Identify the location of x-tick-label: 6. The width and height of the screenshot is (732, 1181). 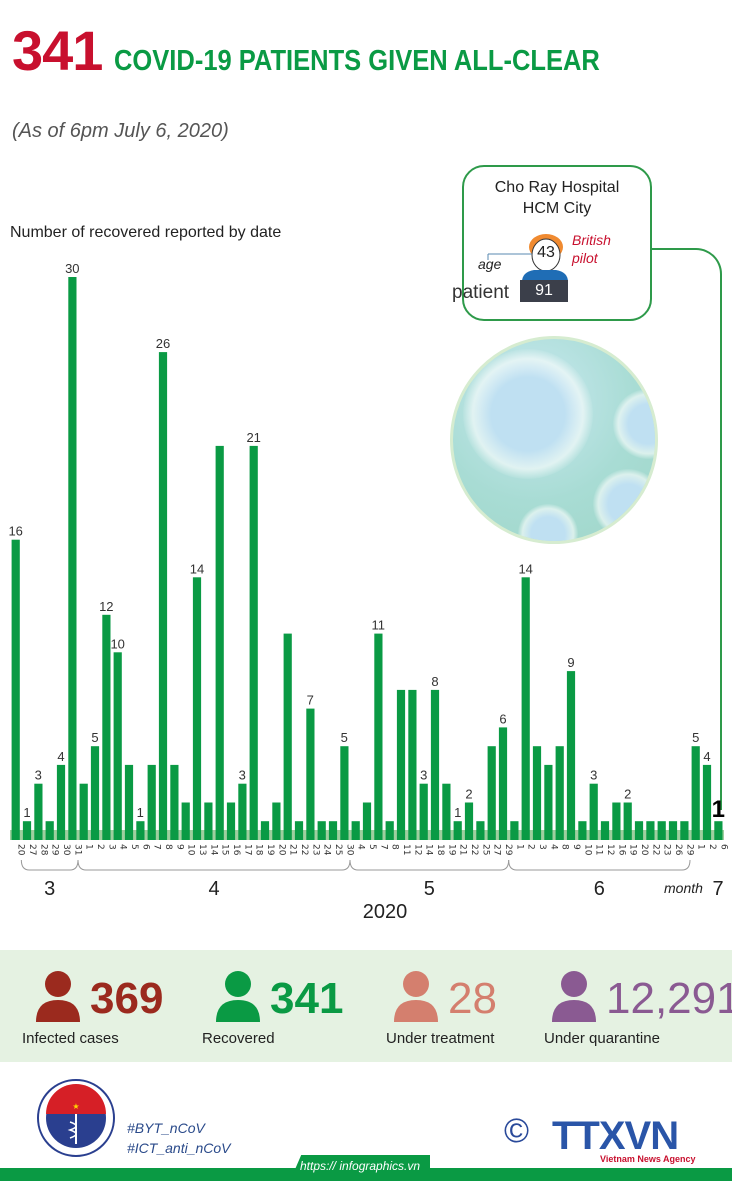
(723, 847).